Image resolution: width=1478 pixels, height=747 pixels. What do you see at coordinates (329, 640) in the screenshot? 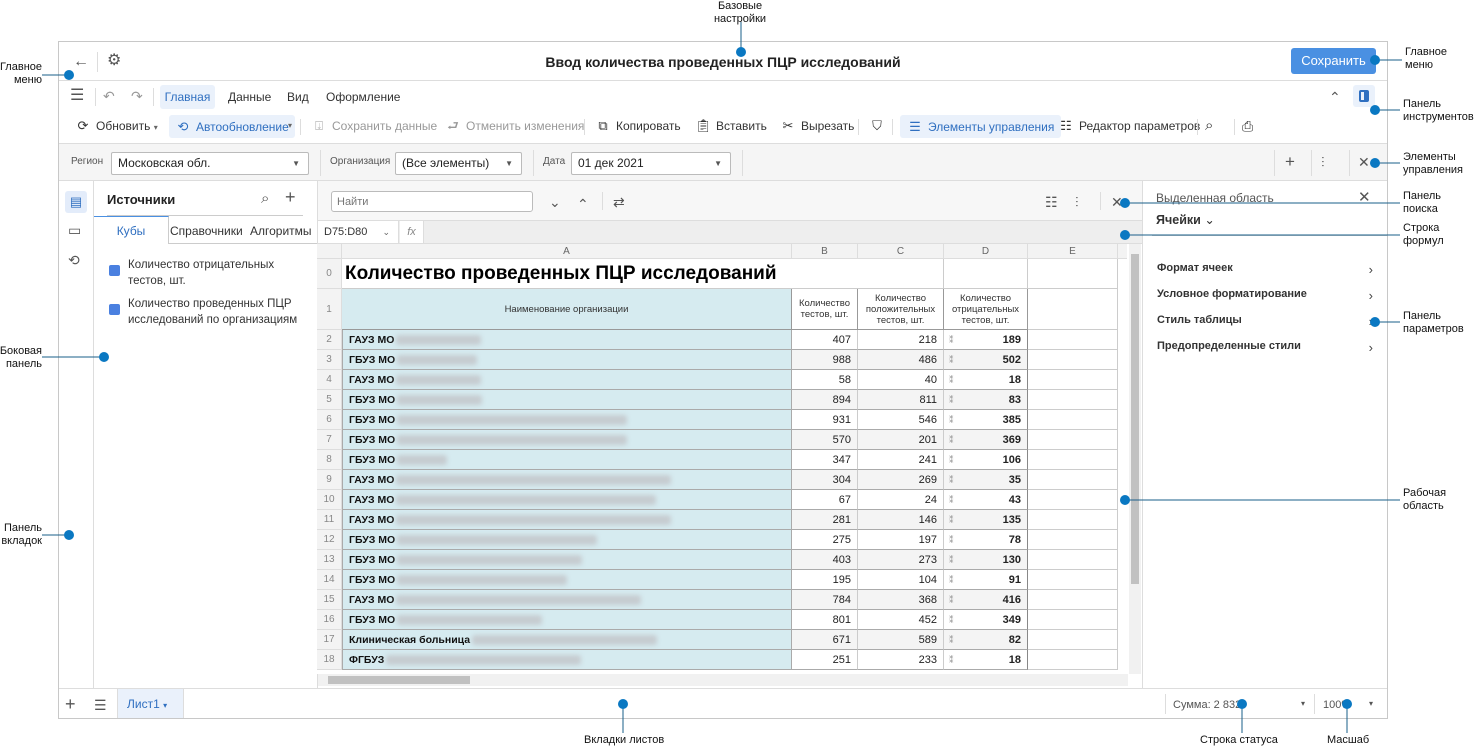
I see `row-header: 17` at bounding box center [329, 640].